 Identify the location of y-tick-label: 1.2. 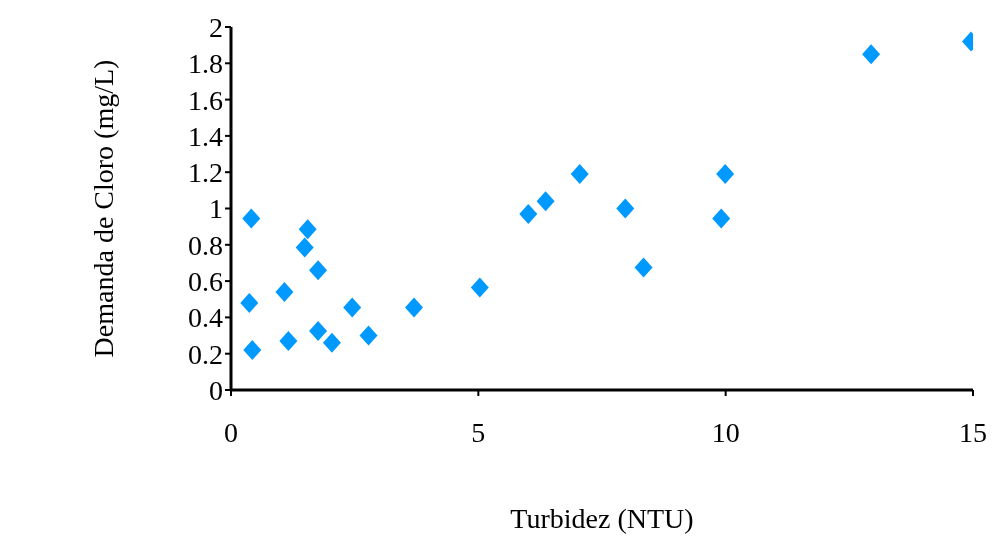
(205, 173).